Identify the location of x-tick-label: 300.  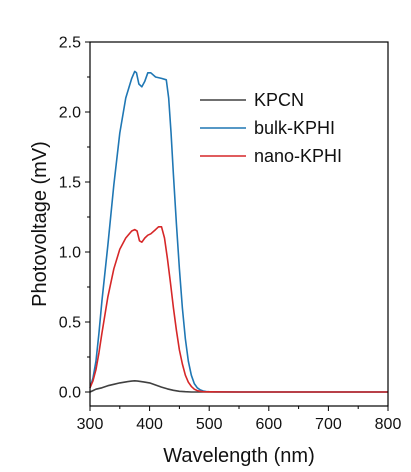
(90, 424).